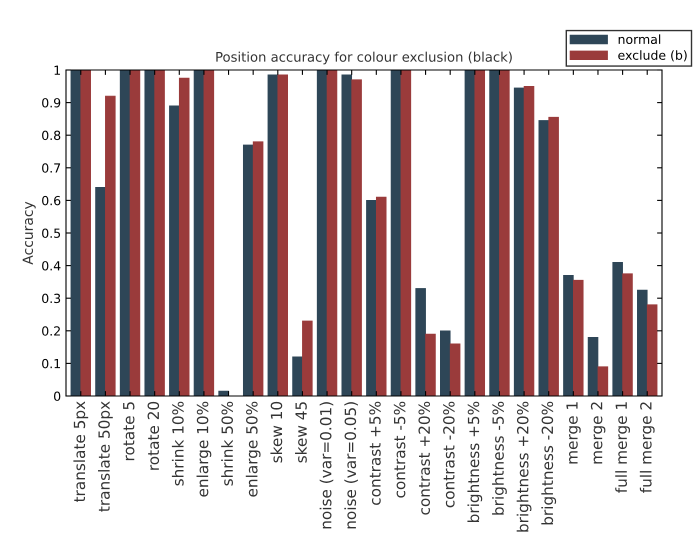 This screenshot has width=697, height=560. What do you see at coordinates (301, 432) in the screenshot?
I see `x-tick-label: skew 45` at bounding box center [301, 432].